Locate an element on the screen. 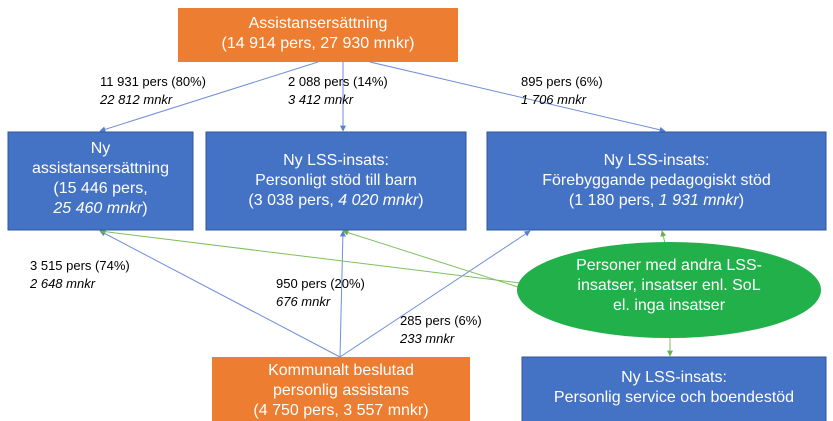 The width and height of the screenshot is (833, 421). label-part: Personligt stöd till barn is located at coordinates (336, 180).